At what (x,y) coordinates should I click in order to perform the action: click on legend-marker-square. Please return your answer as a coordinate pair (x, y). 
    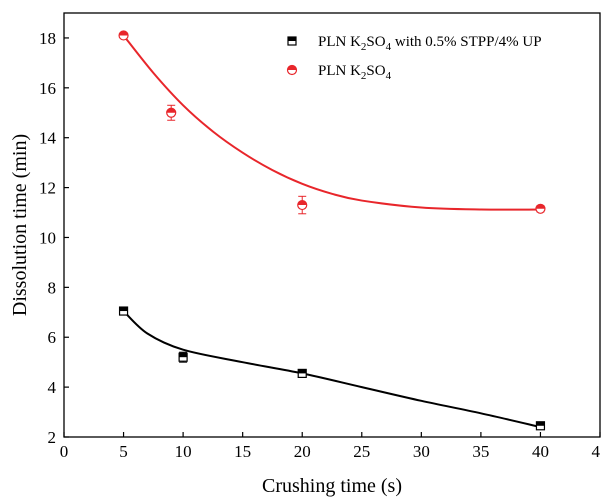
    Looking at the image, I should click on (292, 41).